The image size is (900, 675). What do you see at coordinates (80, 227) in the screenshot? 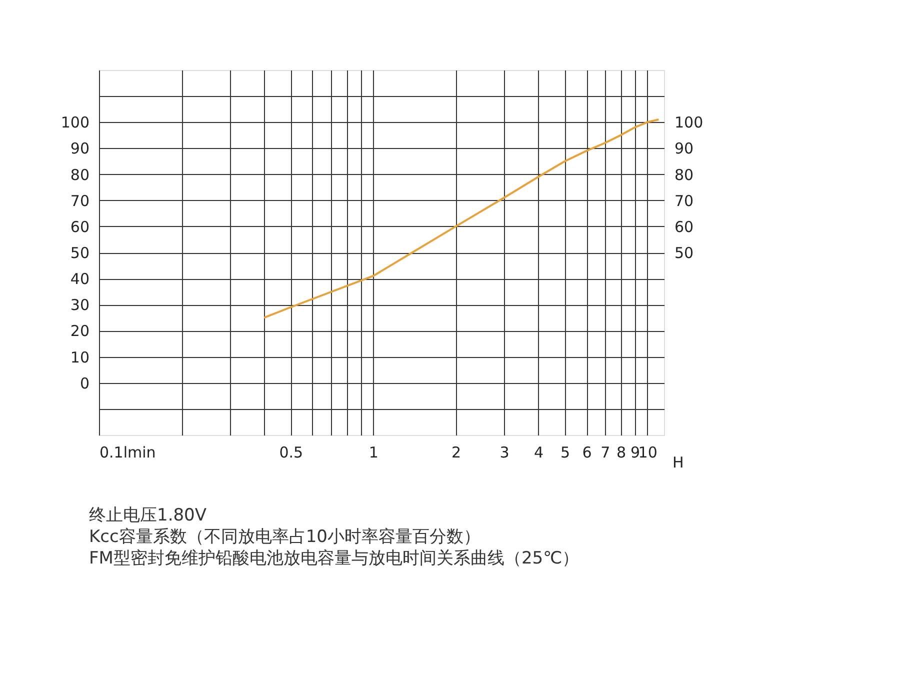
I see `y-tick-label: 60` at bounding box center [80, 227].